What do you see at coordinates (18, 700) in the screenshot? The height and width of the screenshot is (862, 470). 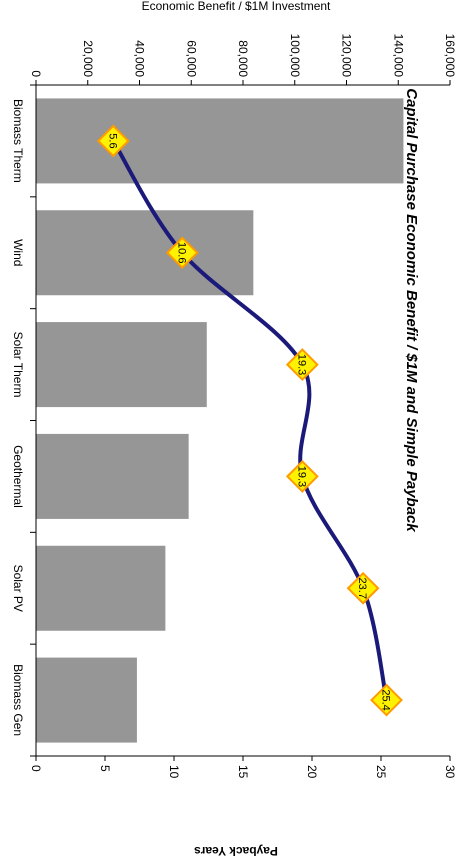 I see `category-label-5: Biomass Gen` at bounding box center [18, 700].